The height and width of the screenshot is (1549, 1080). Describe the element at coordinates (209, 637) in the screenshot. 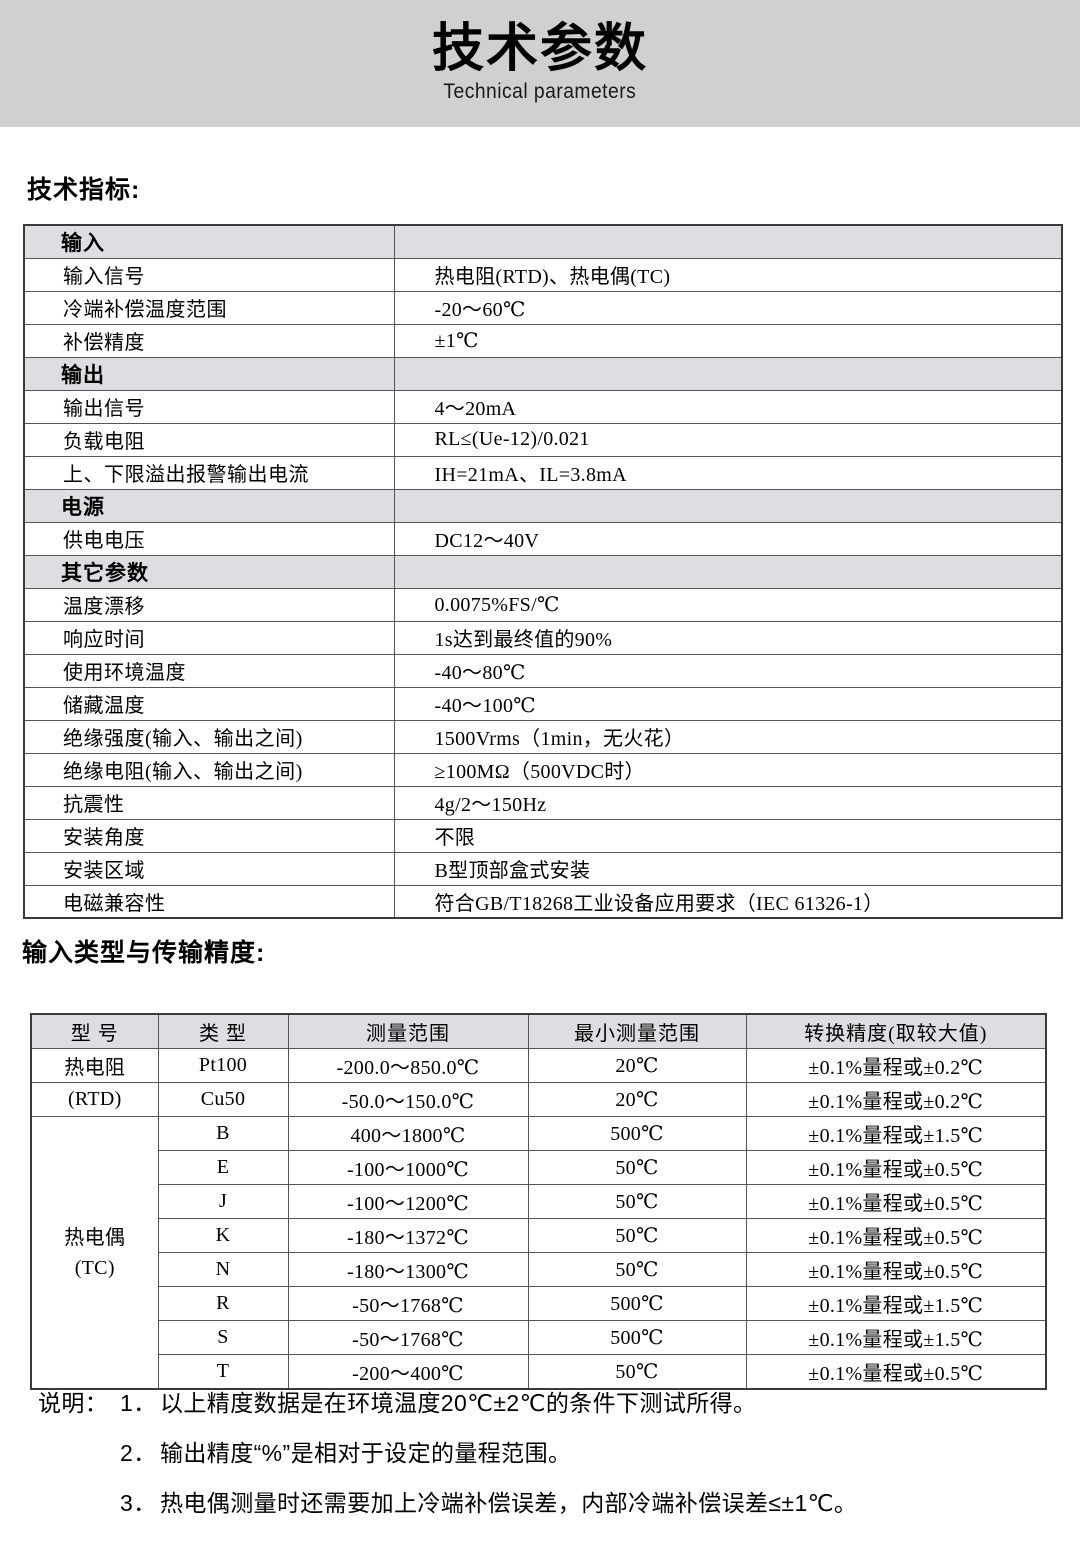

I see `spec-label: 响应时间` at that location.